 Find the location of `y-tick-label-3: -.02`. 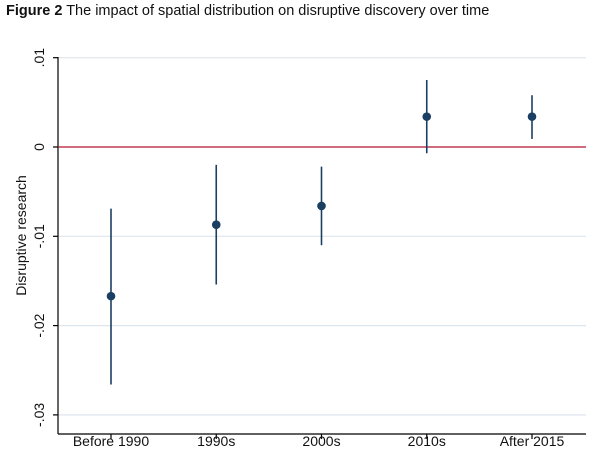

y-tick-label-3: -.02 is located at coordinates (39, 325).